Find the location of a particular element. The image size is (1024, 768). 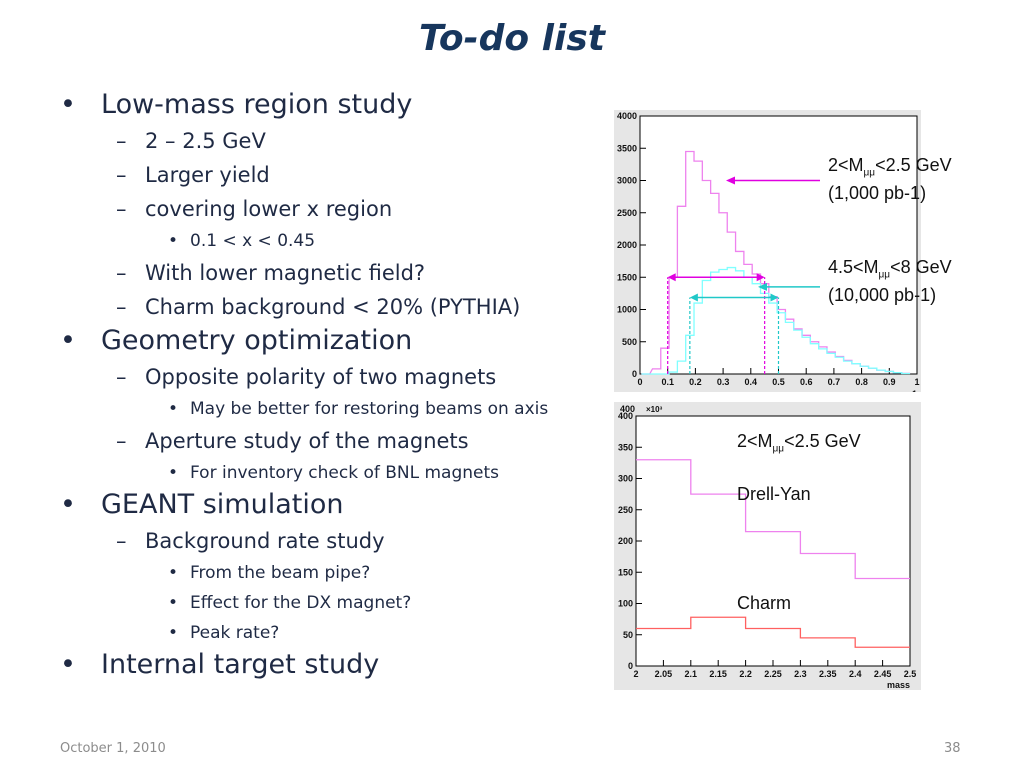

bottom-mass-label: 2<Mμμ<2.5 GeV is located at coordinates (799, 445).